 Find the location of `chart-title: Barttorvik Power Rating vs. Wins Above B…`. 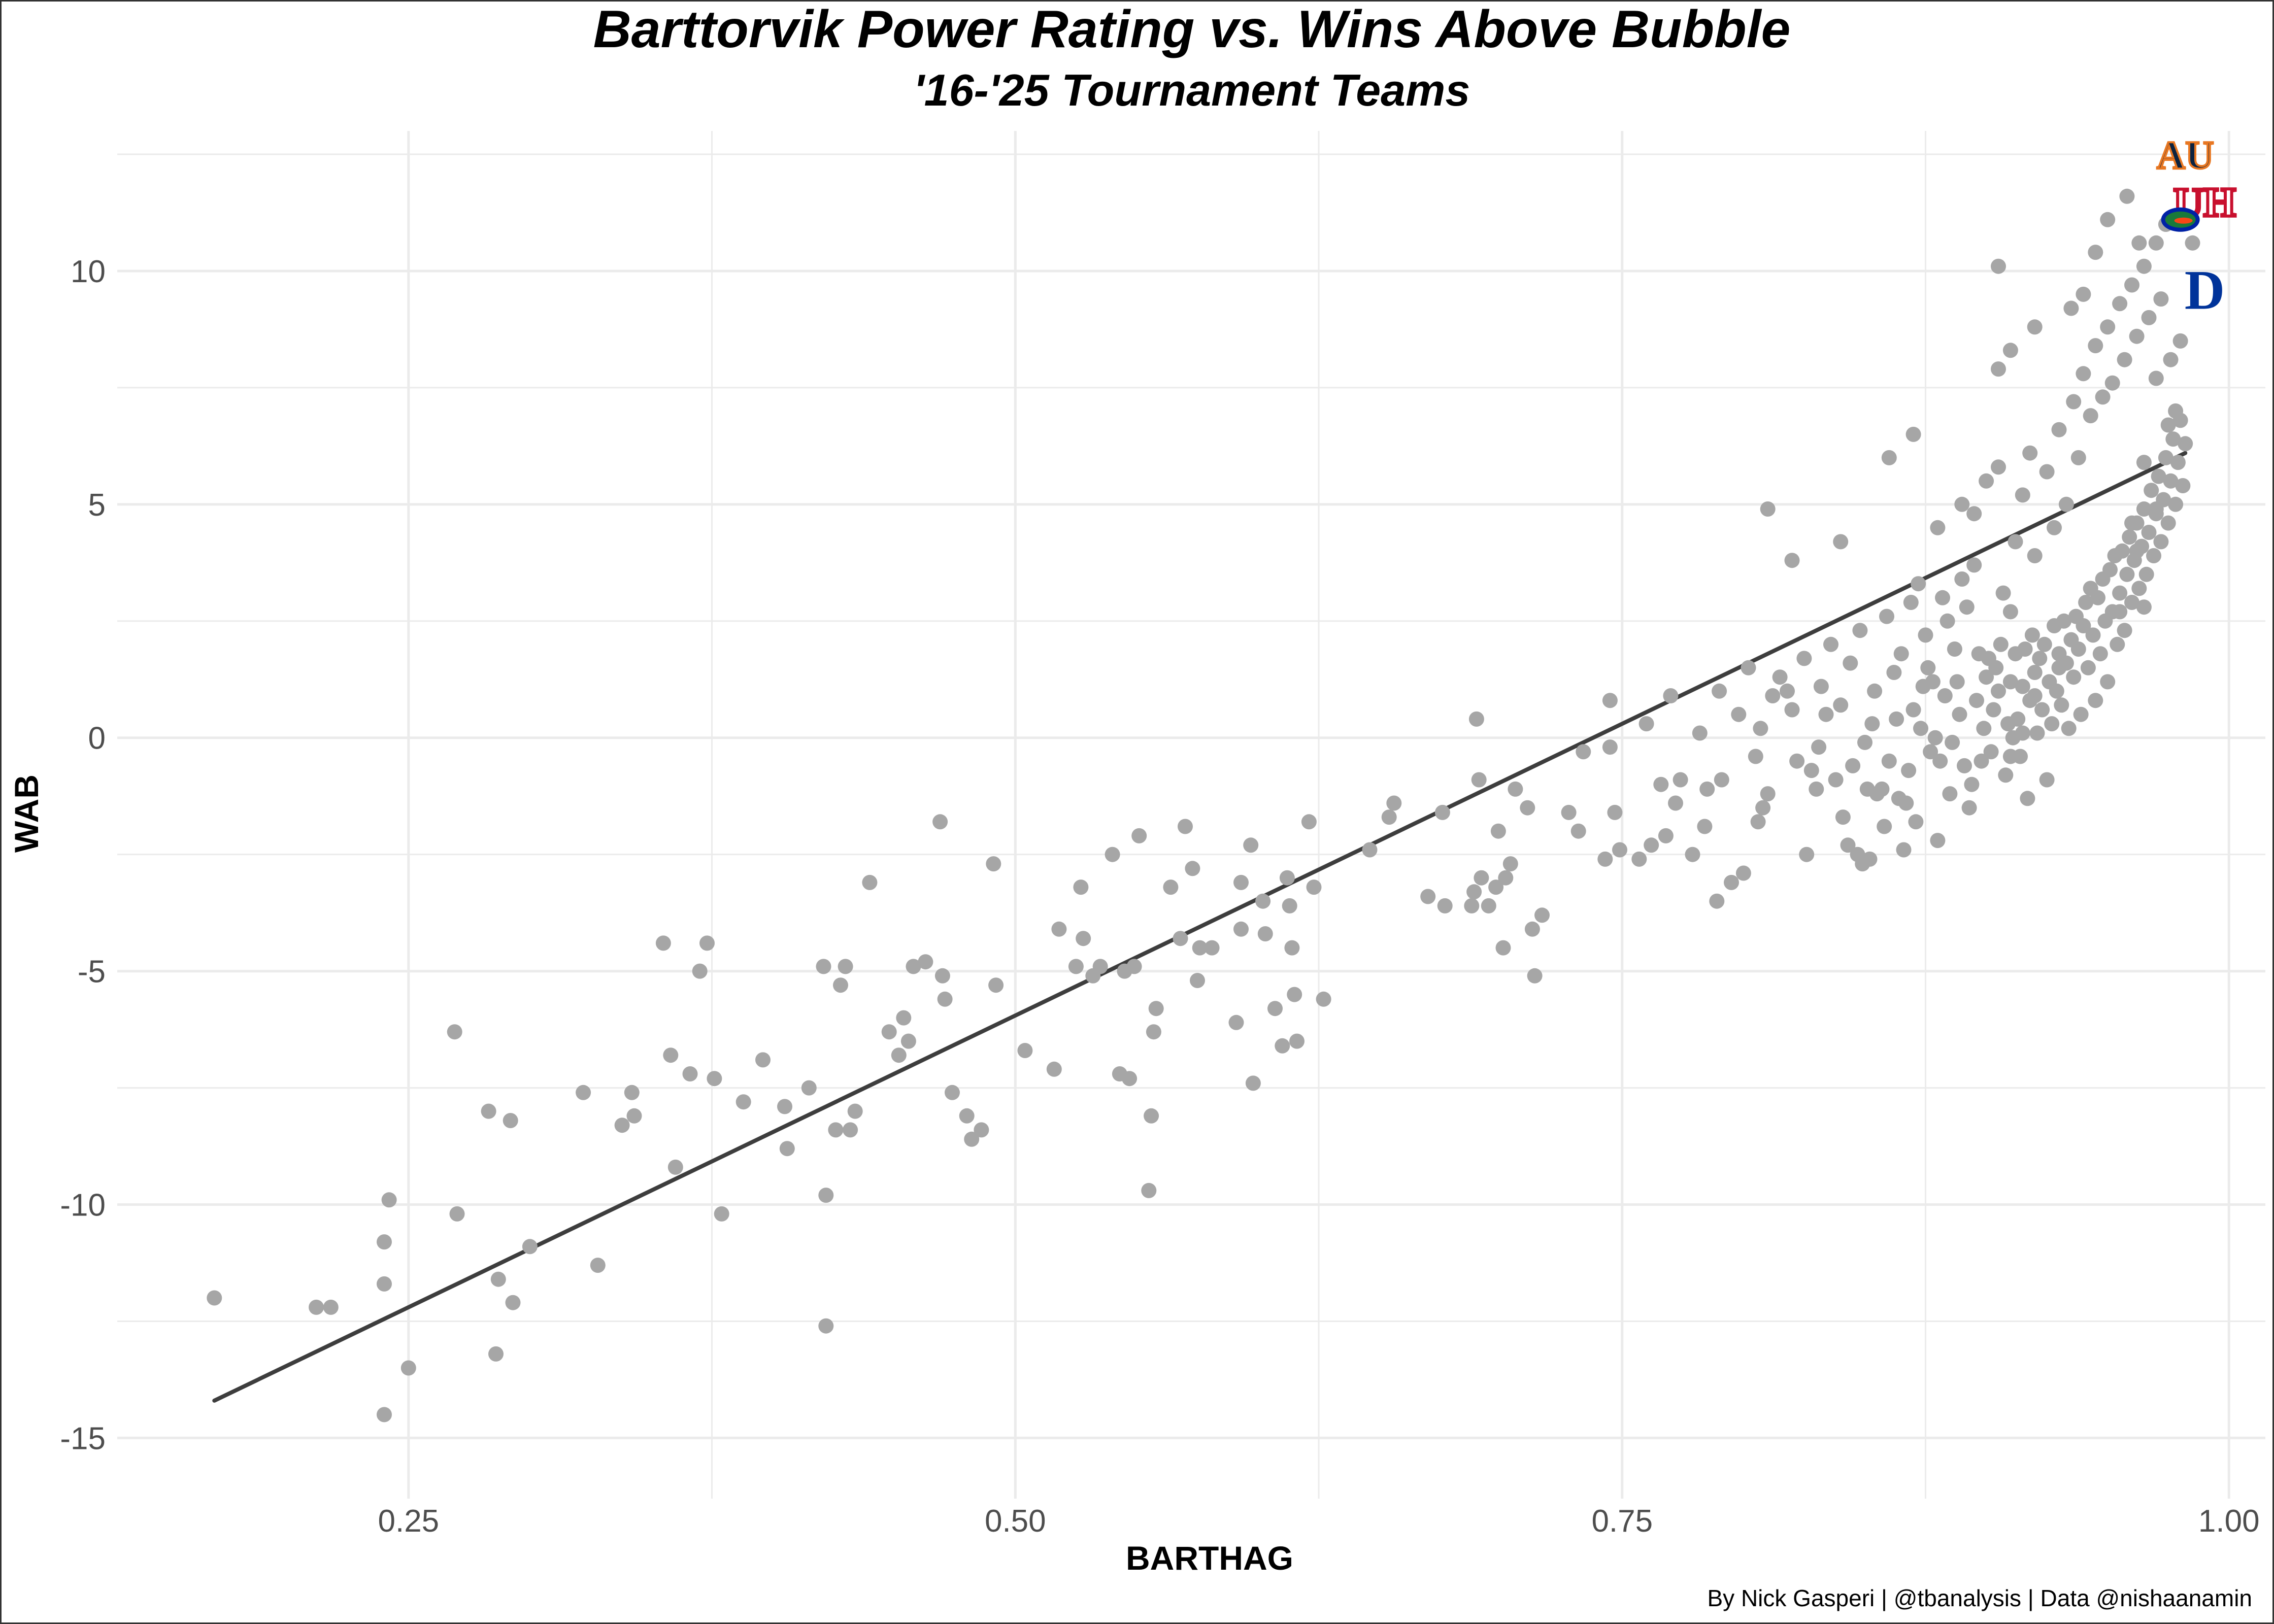

chart-title: Barttorvik Power Rating vs. Wins Above B… is located at coordinates (1192, 30).